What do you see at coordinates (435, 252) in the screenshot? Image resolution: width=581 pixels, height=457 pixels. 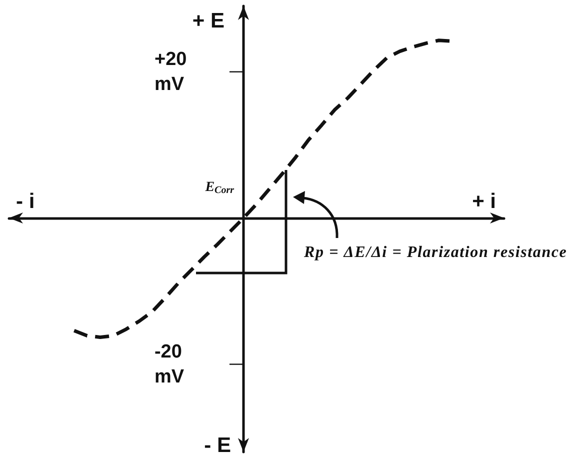 I see `annotation: Rp = ΔE/Δi = Plarization resistance` at bounding box center [435, 252].